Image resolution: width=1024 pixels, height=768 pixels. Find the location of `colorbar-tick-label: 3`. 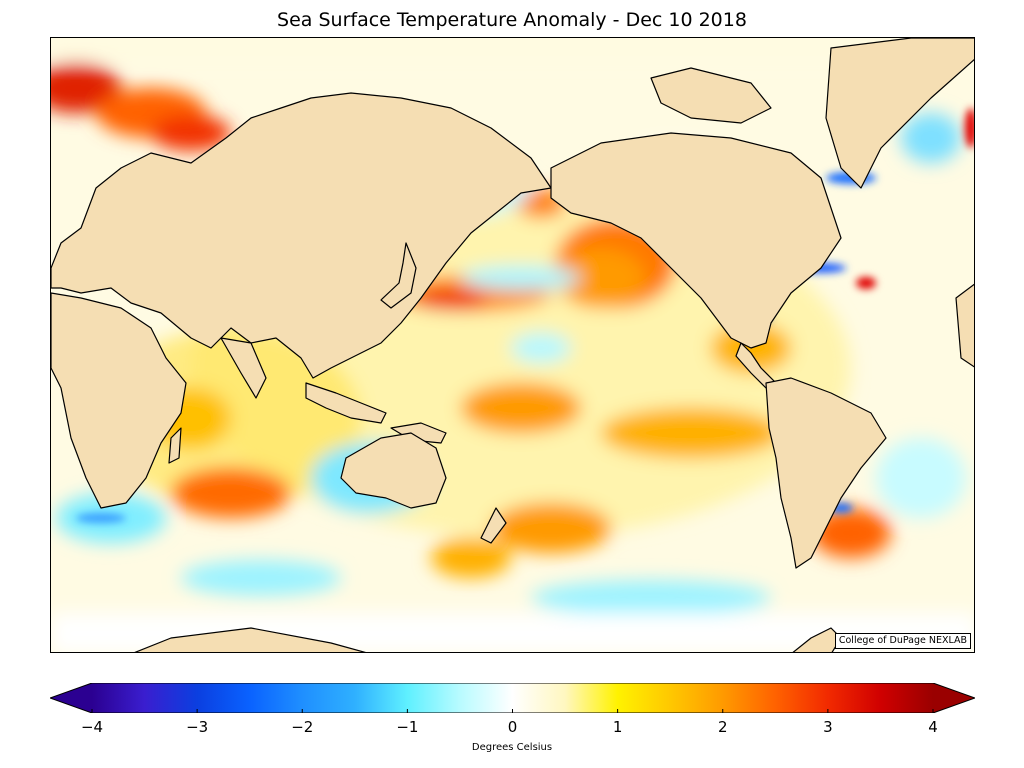

colorbar-tick-label: 3 is located at coordinates (828, 727).